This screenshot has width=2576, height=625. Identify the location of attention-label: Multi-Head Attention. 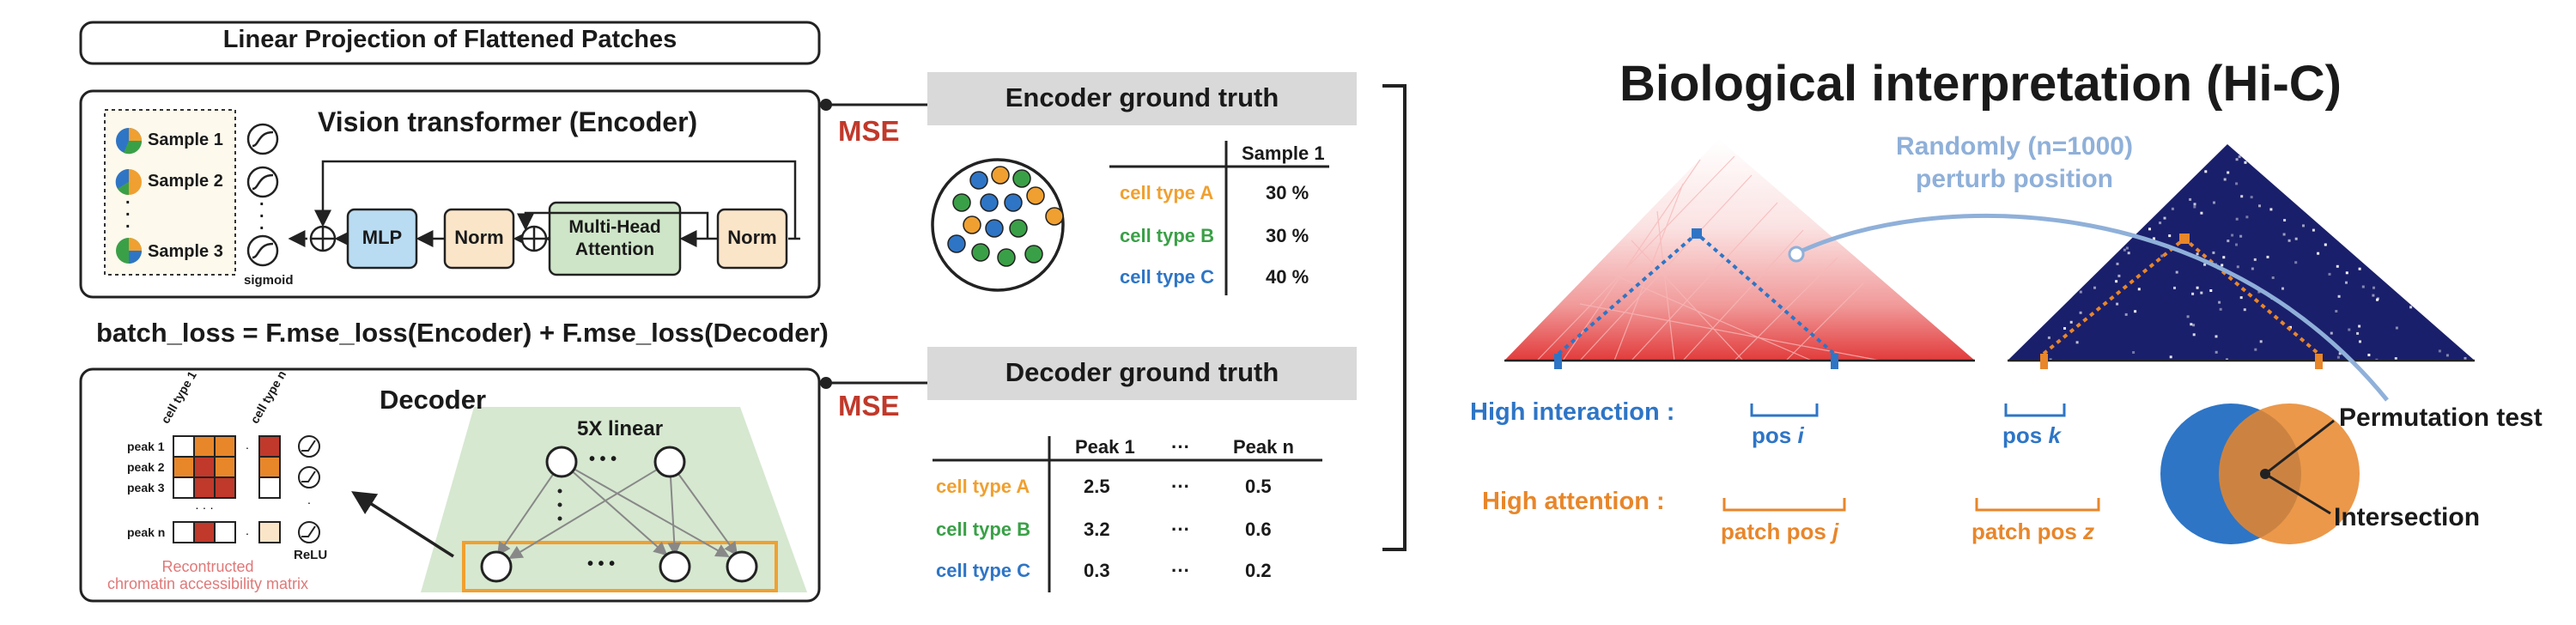
(614, 238).